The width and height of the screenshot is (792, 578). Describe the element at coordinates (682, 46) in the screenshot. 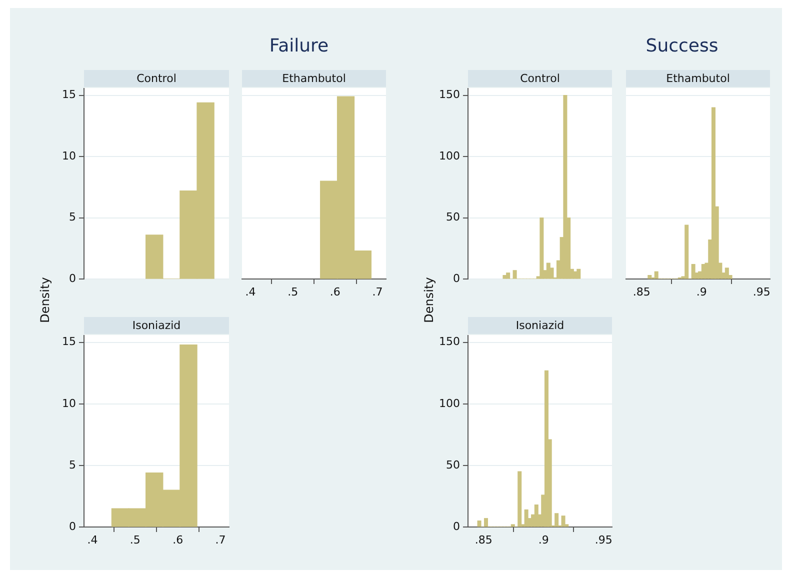

I see `text: Success` at that location.